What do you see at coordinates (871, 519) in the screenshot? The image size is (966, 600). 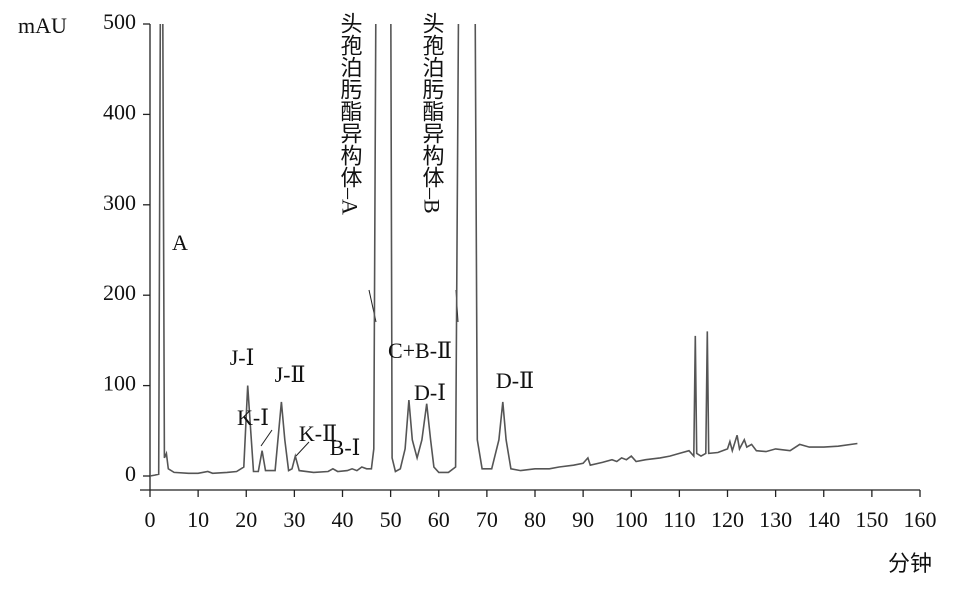 I see `x-tick-label: 150` at bounding box center [871, 519].